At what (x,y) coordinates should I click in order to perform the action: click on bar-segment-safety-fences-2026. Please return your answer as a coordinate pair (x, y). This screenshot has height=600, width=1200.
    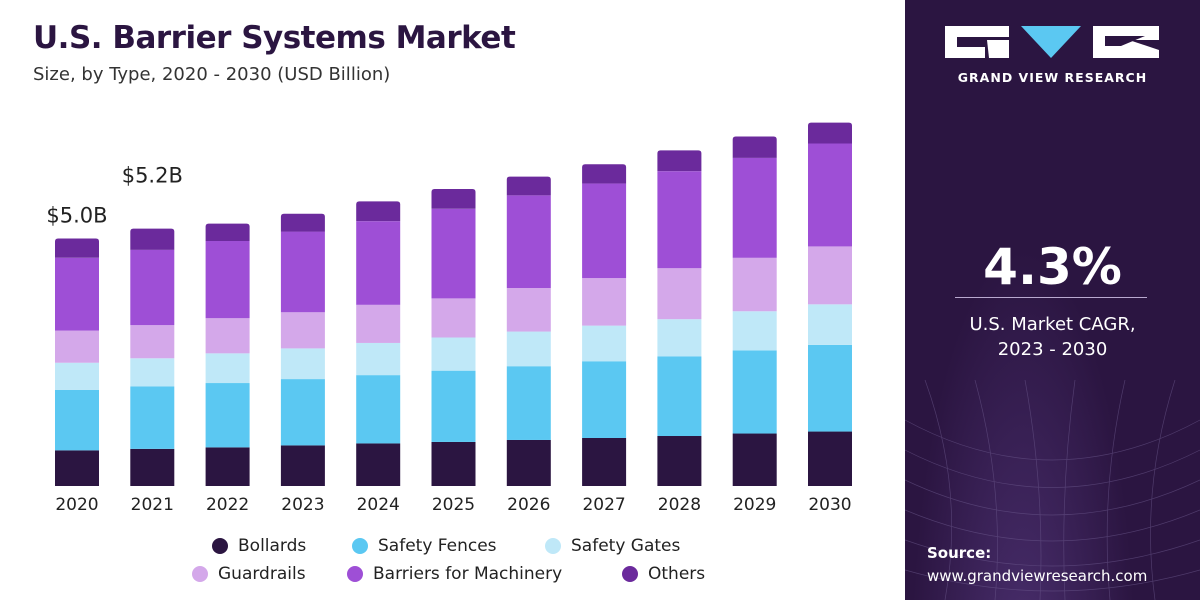
    Looking at the image, I should click on (528, 403).